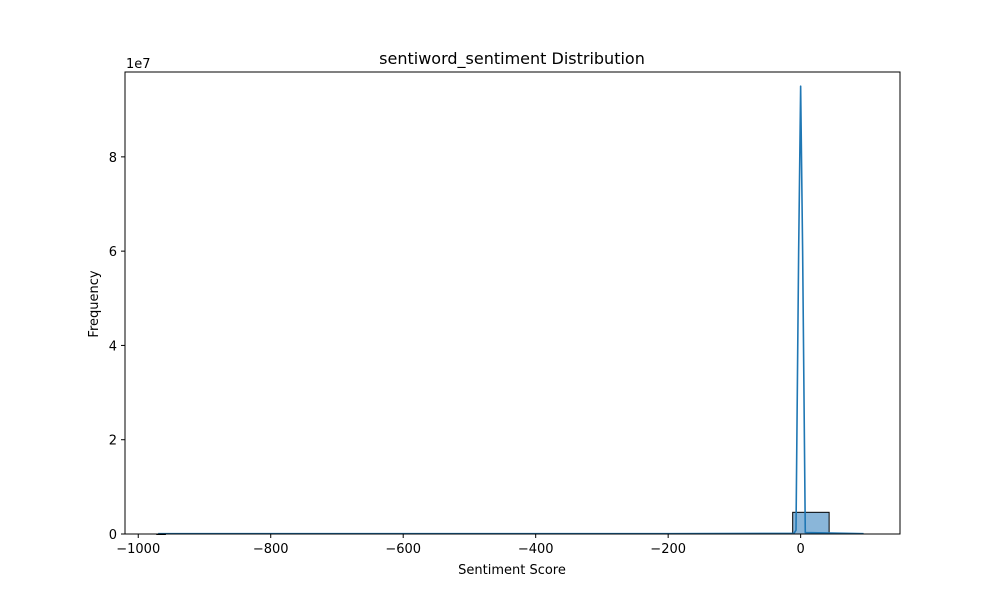  I want to click on y-tick-label-2: 4, so click(113, 346).